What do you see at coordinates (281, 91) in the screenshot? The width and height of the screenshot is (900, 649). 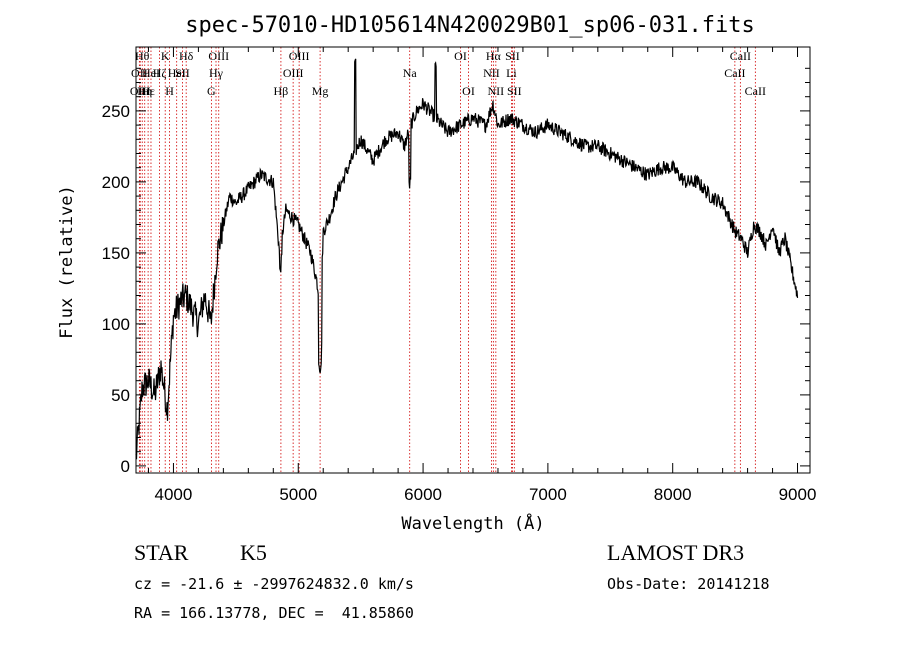 I see `spectral-line-label: Hβ` at bounding box center [281, 91].